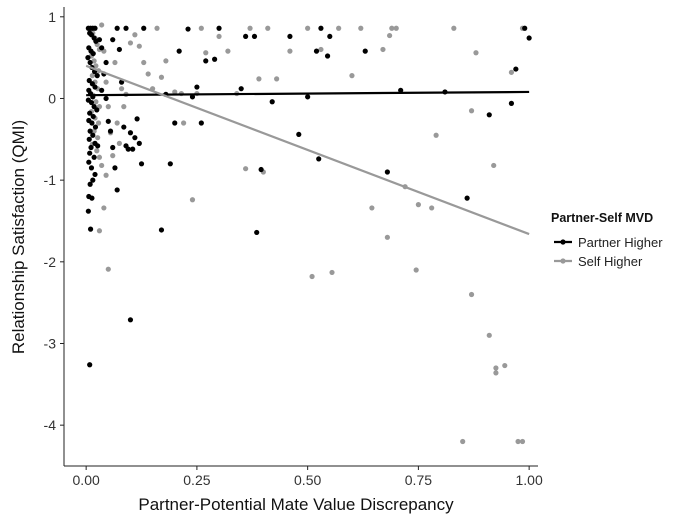  What do you see at coordinates (52, 17) in the screenshot?
I see `y-tick-label: 1` at bounding box center [52, 17].